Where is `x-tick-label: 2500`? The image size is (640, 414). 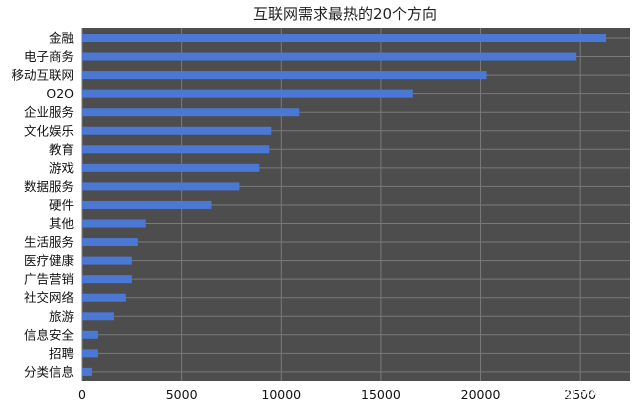
x-tick-label: 2500 is located at coordinates (580, 394).